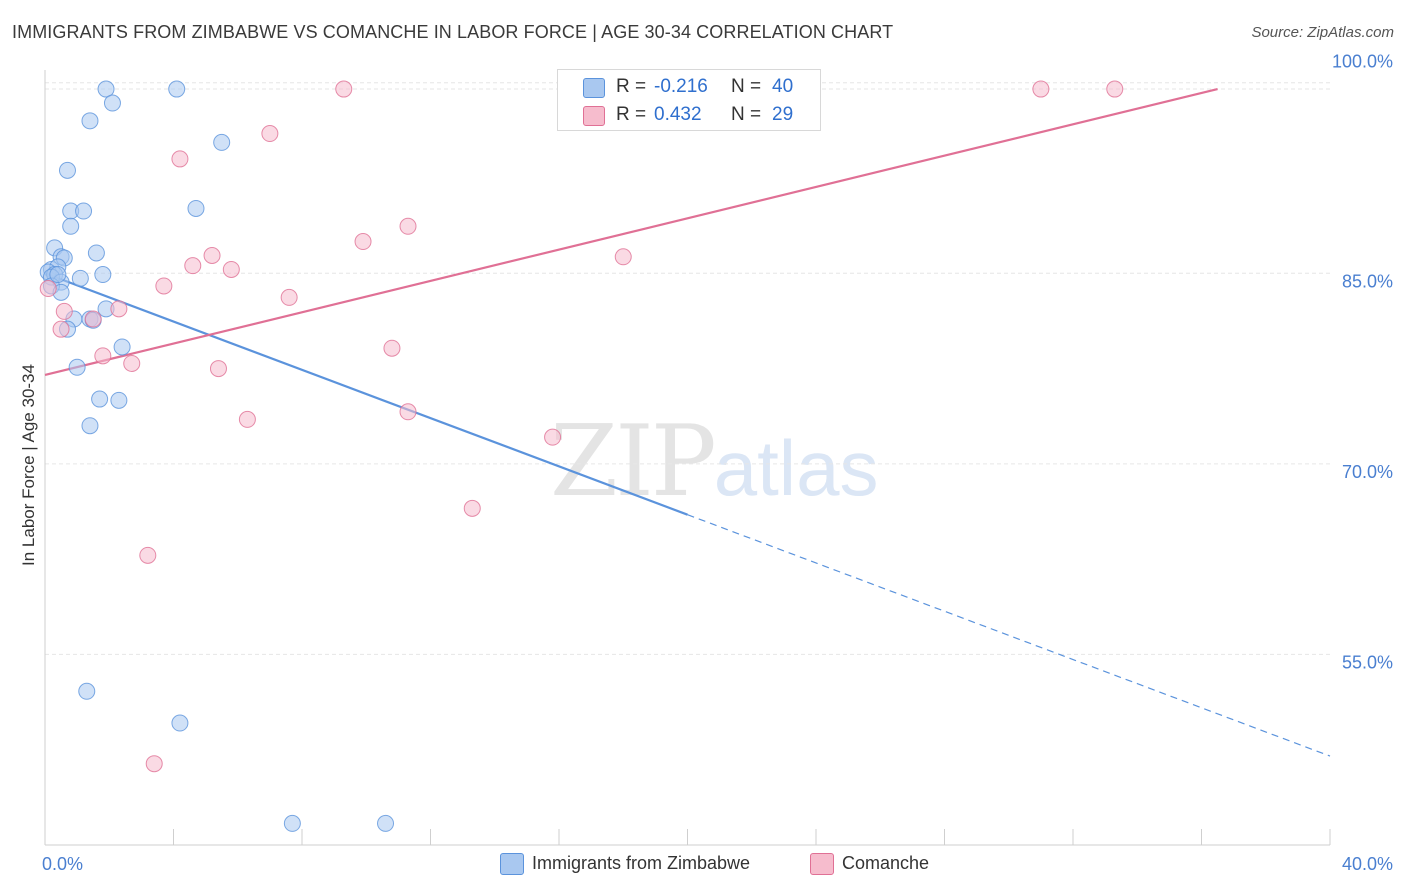 The height and width of the screenshot is (892, 1406). I want to click on stats-row-comanche: R = 0.432 N = 29, so click(689, 115).